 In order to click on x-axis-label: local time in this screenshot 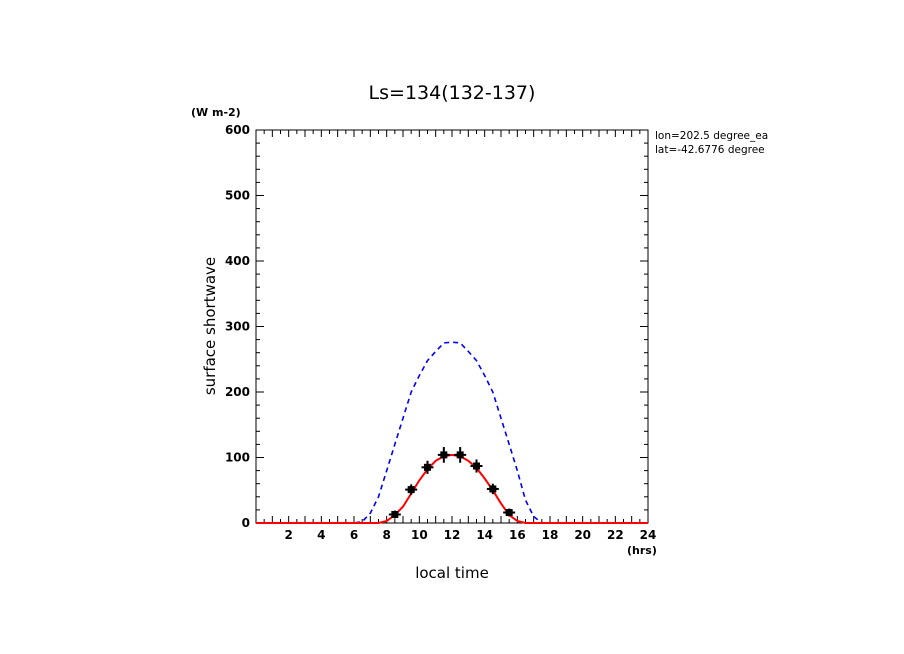, I will do `click(452, 573)`.